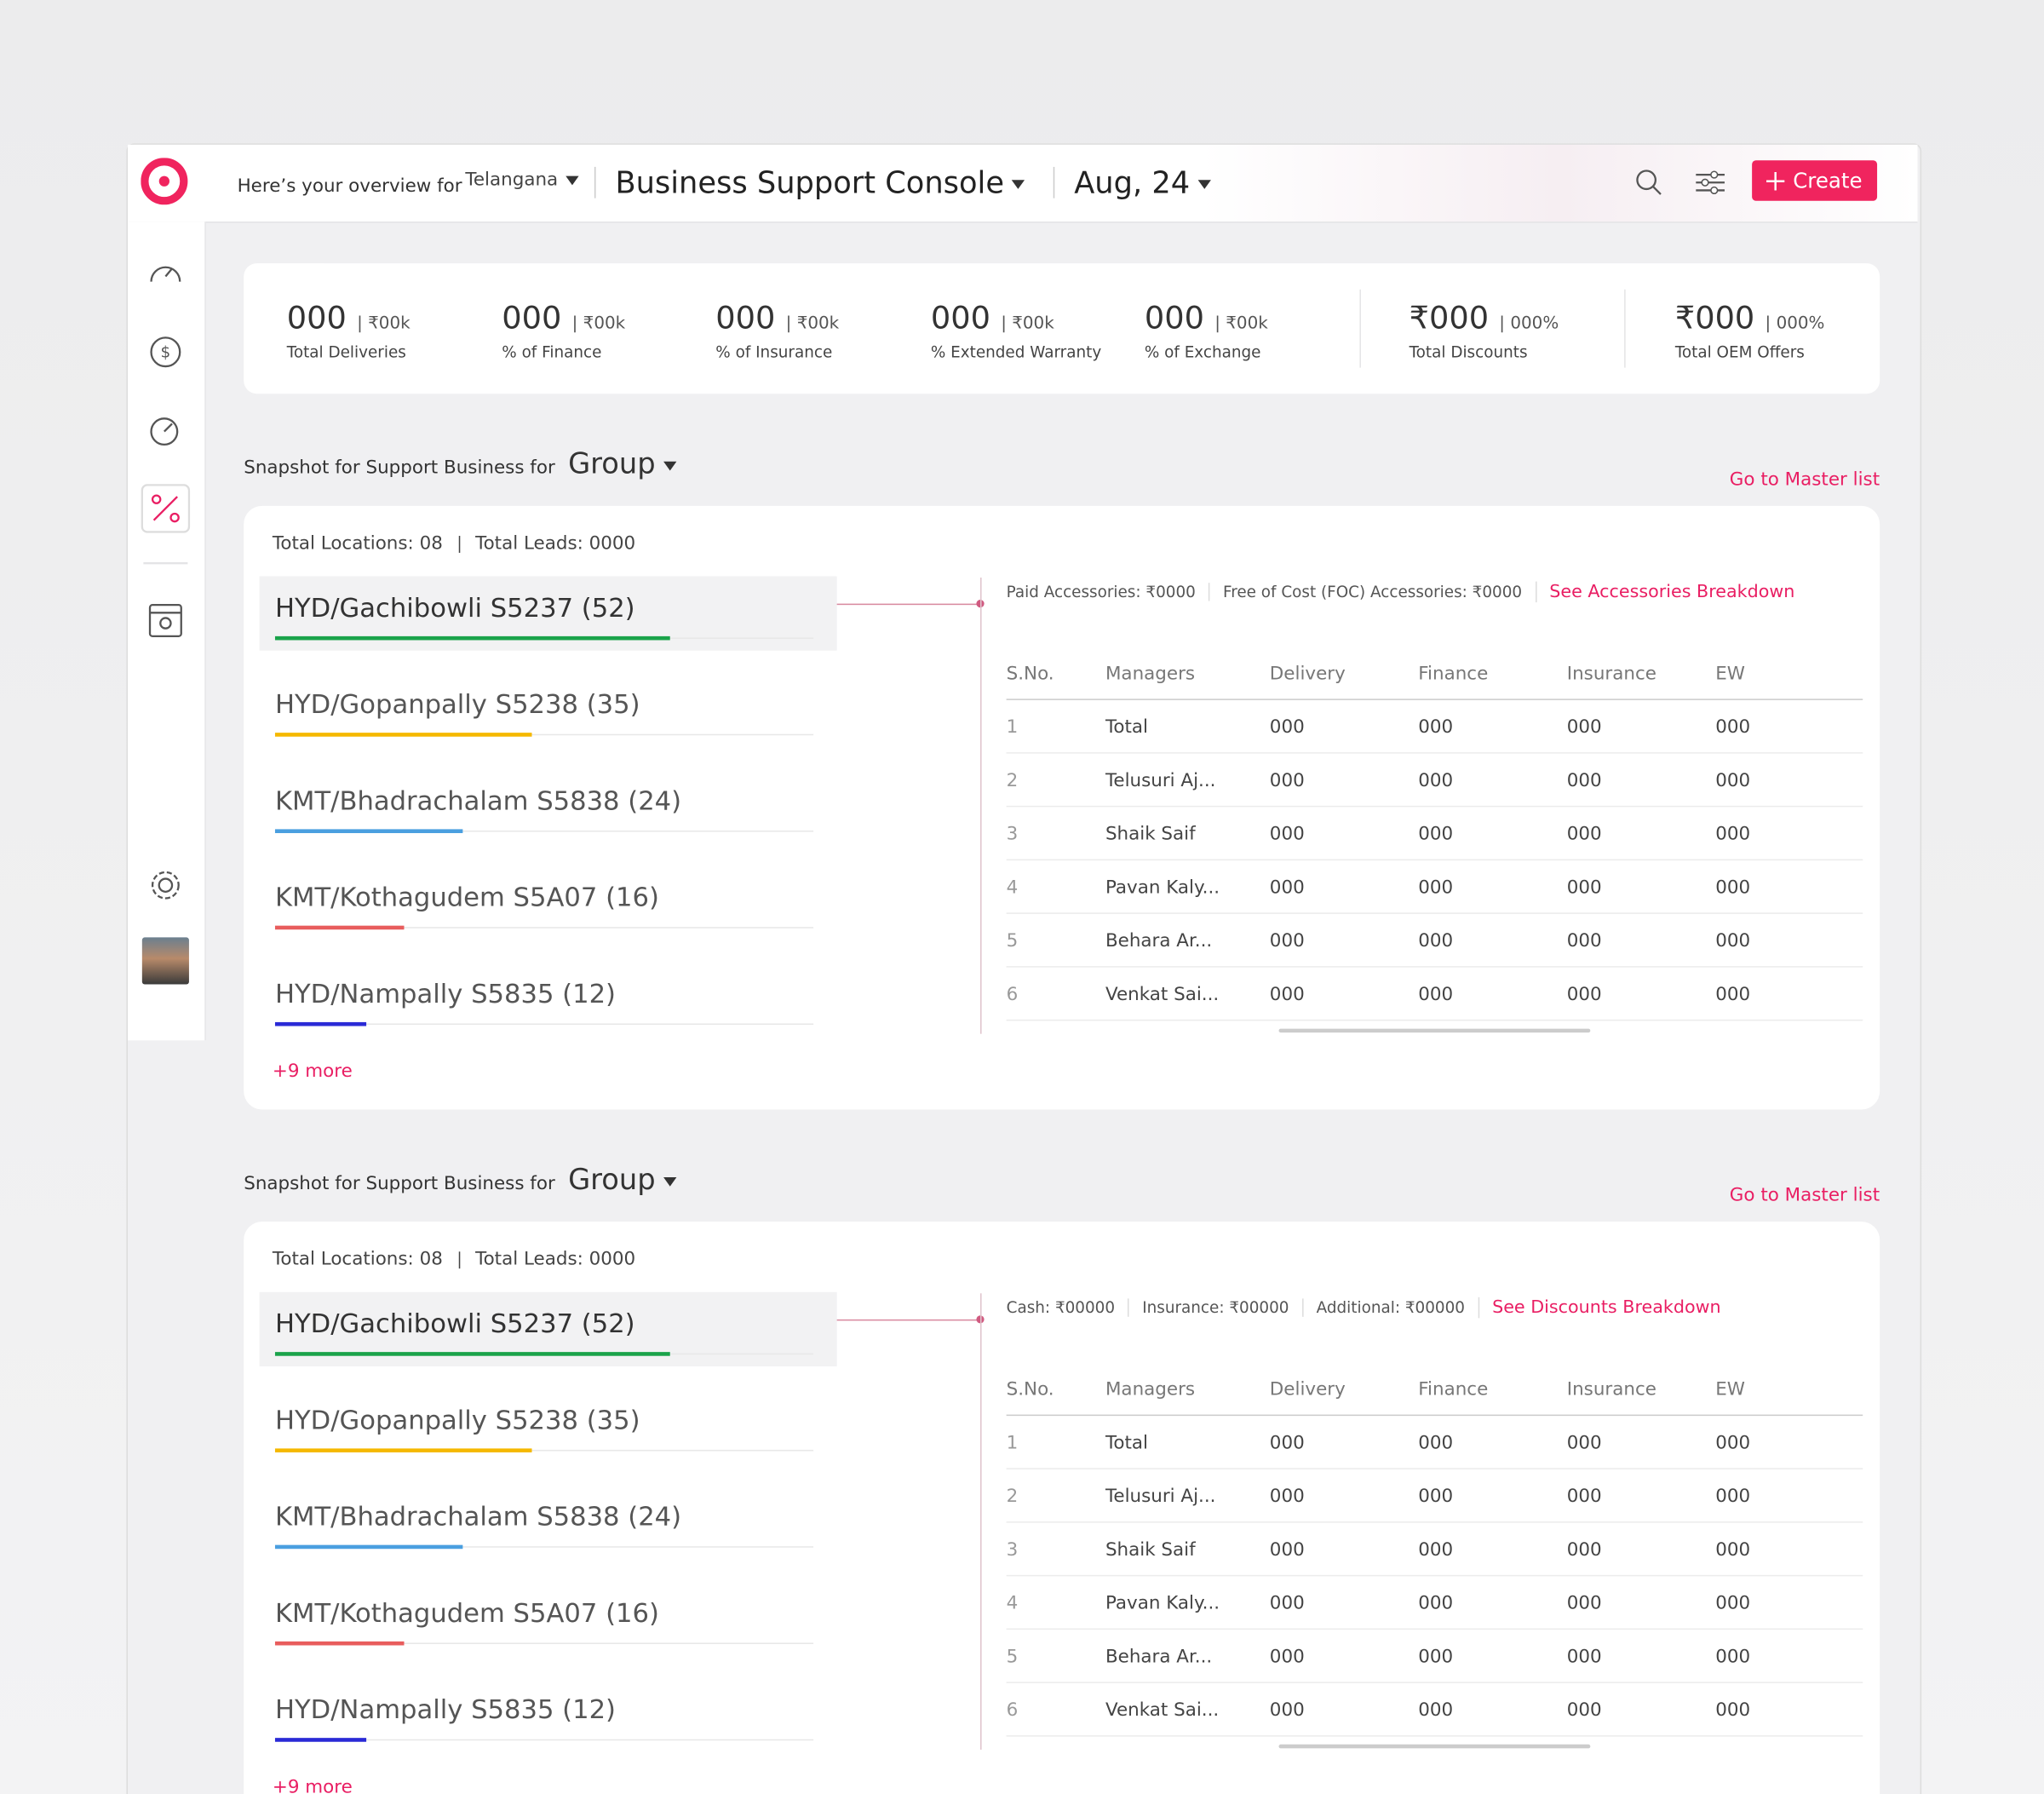 The height and width of the screenshot is (1794, 2044). What do you see at coordinates (1649, 183) in the screenshot?
I see `search-icon` at bounding box center [1649, 183].